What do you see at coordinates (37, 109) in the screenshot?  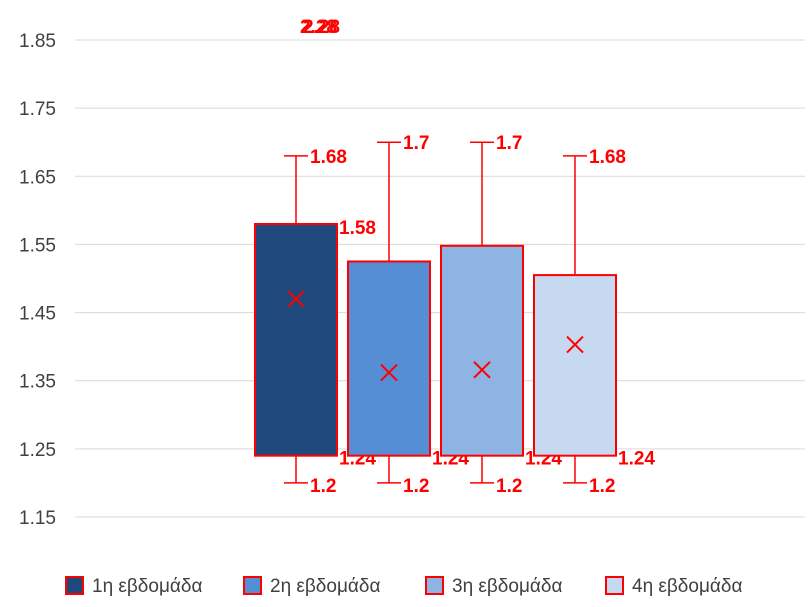 I see `y-tick-label: 1.75` at bounding box center [37, 109].